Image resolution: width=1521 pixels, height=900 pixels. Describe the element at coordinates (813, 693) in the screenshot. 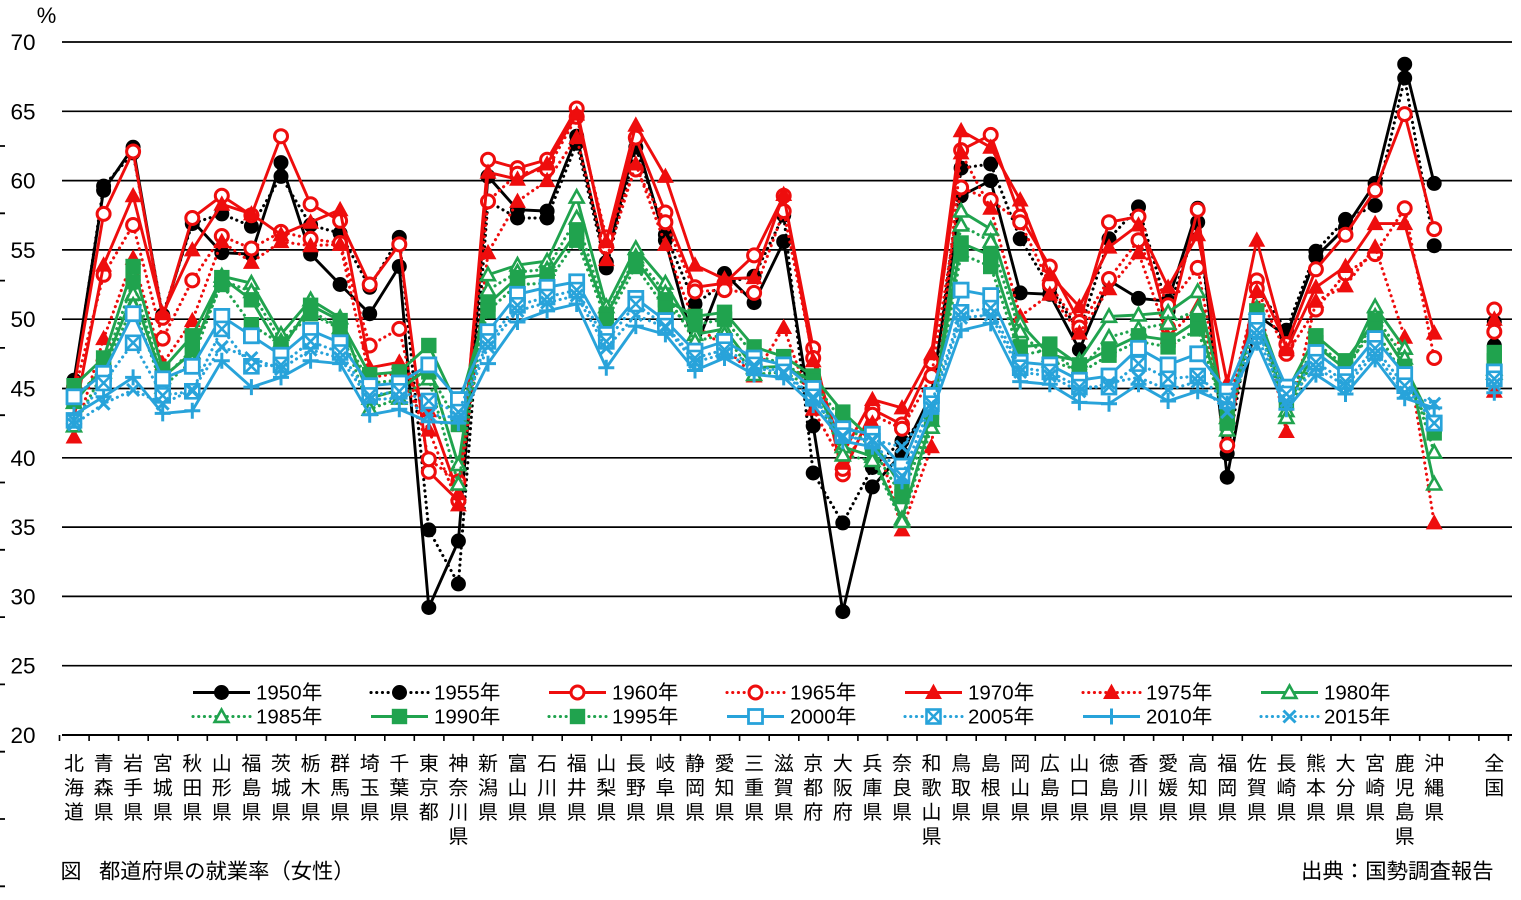

I see `svg-text: 1965` at that location.